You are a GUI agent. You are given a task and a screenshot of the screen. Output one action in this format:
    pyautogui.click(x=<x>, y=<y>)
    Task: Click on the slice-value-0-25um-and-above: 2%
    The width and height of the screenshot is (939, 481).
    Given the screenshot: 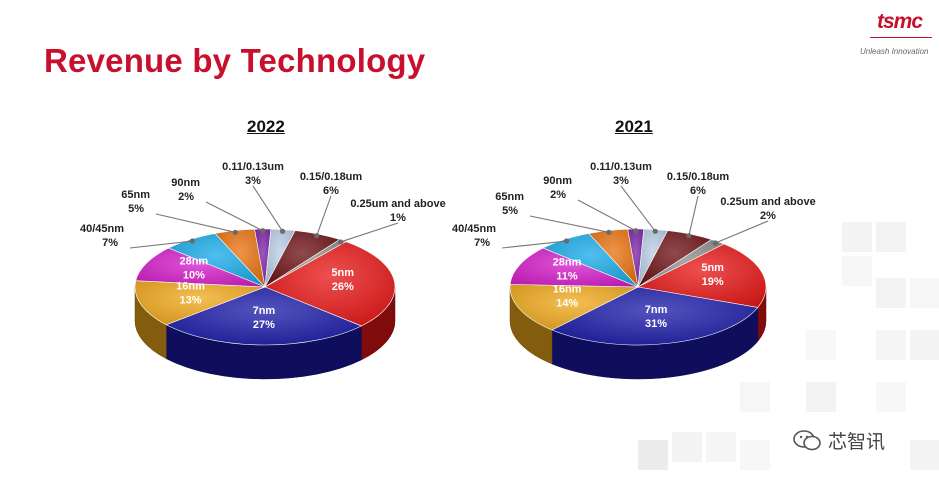 What is the action you would take?
    pyautogui.click(x=768, y=216)
    